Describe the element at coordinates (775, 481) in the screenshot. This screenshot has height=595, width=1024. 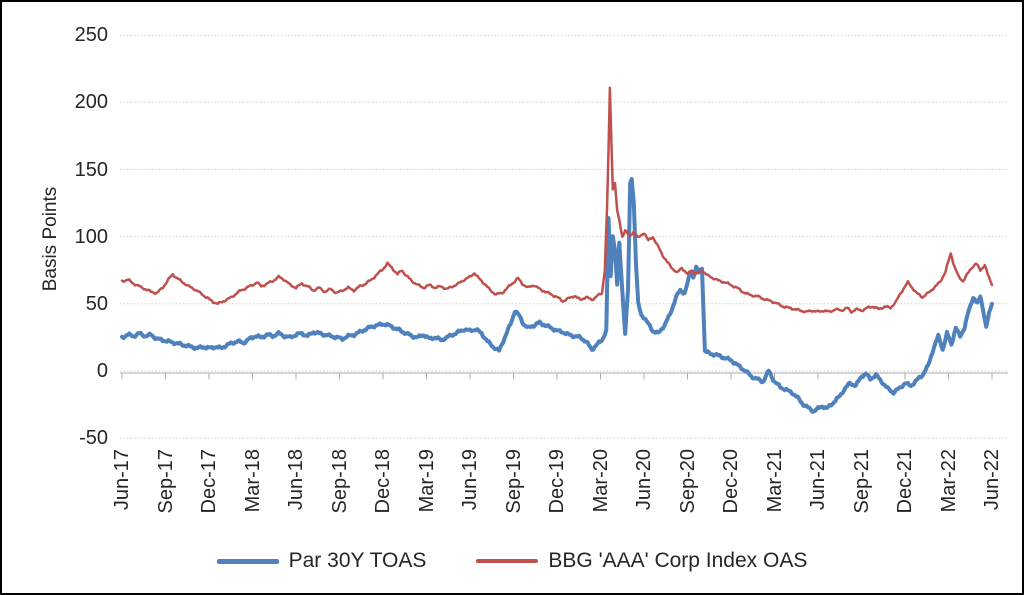
I see `x-tick-label: Mar-21` at that location.